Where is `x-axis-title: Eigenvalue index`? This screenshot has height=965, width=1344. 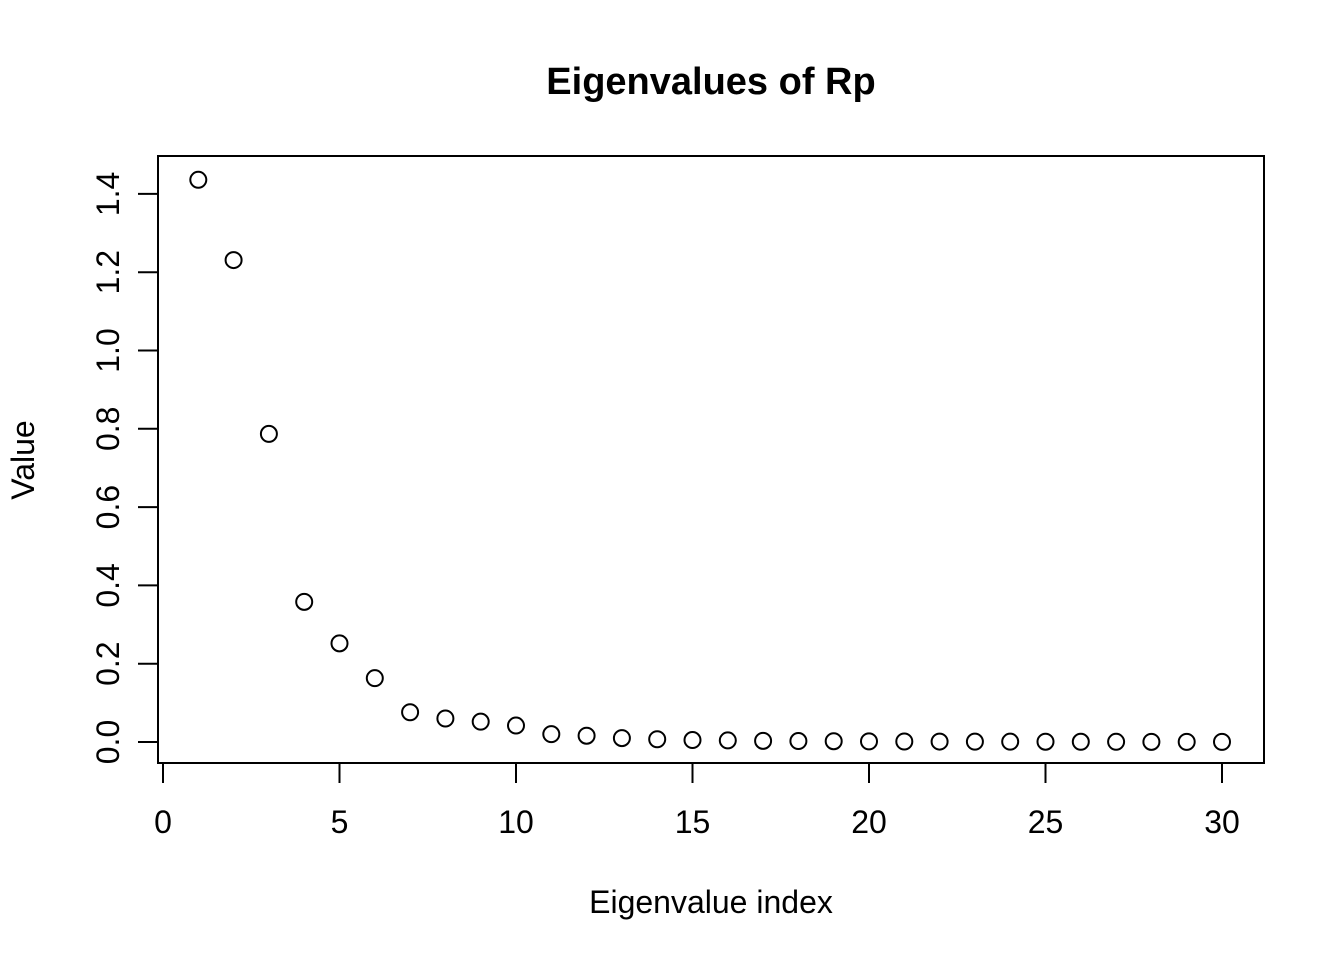
x-axis-title: Eigenvalue index is located at coordinates (711, 902).